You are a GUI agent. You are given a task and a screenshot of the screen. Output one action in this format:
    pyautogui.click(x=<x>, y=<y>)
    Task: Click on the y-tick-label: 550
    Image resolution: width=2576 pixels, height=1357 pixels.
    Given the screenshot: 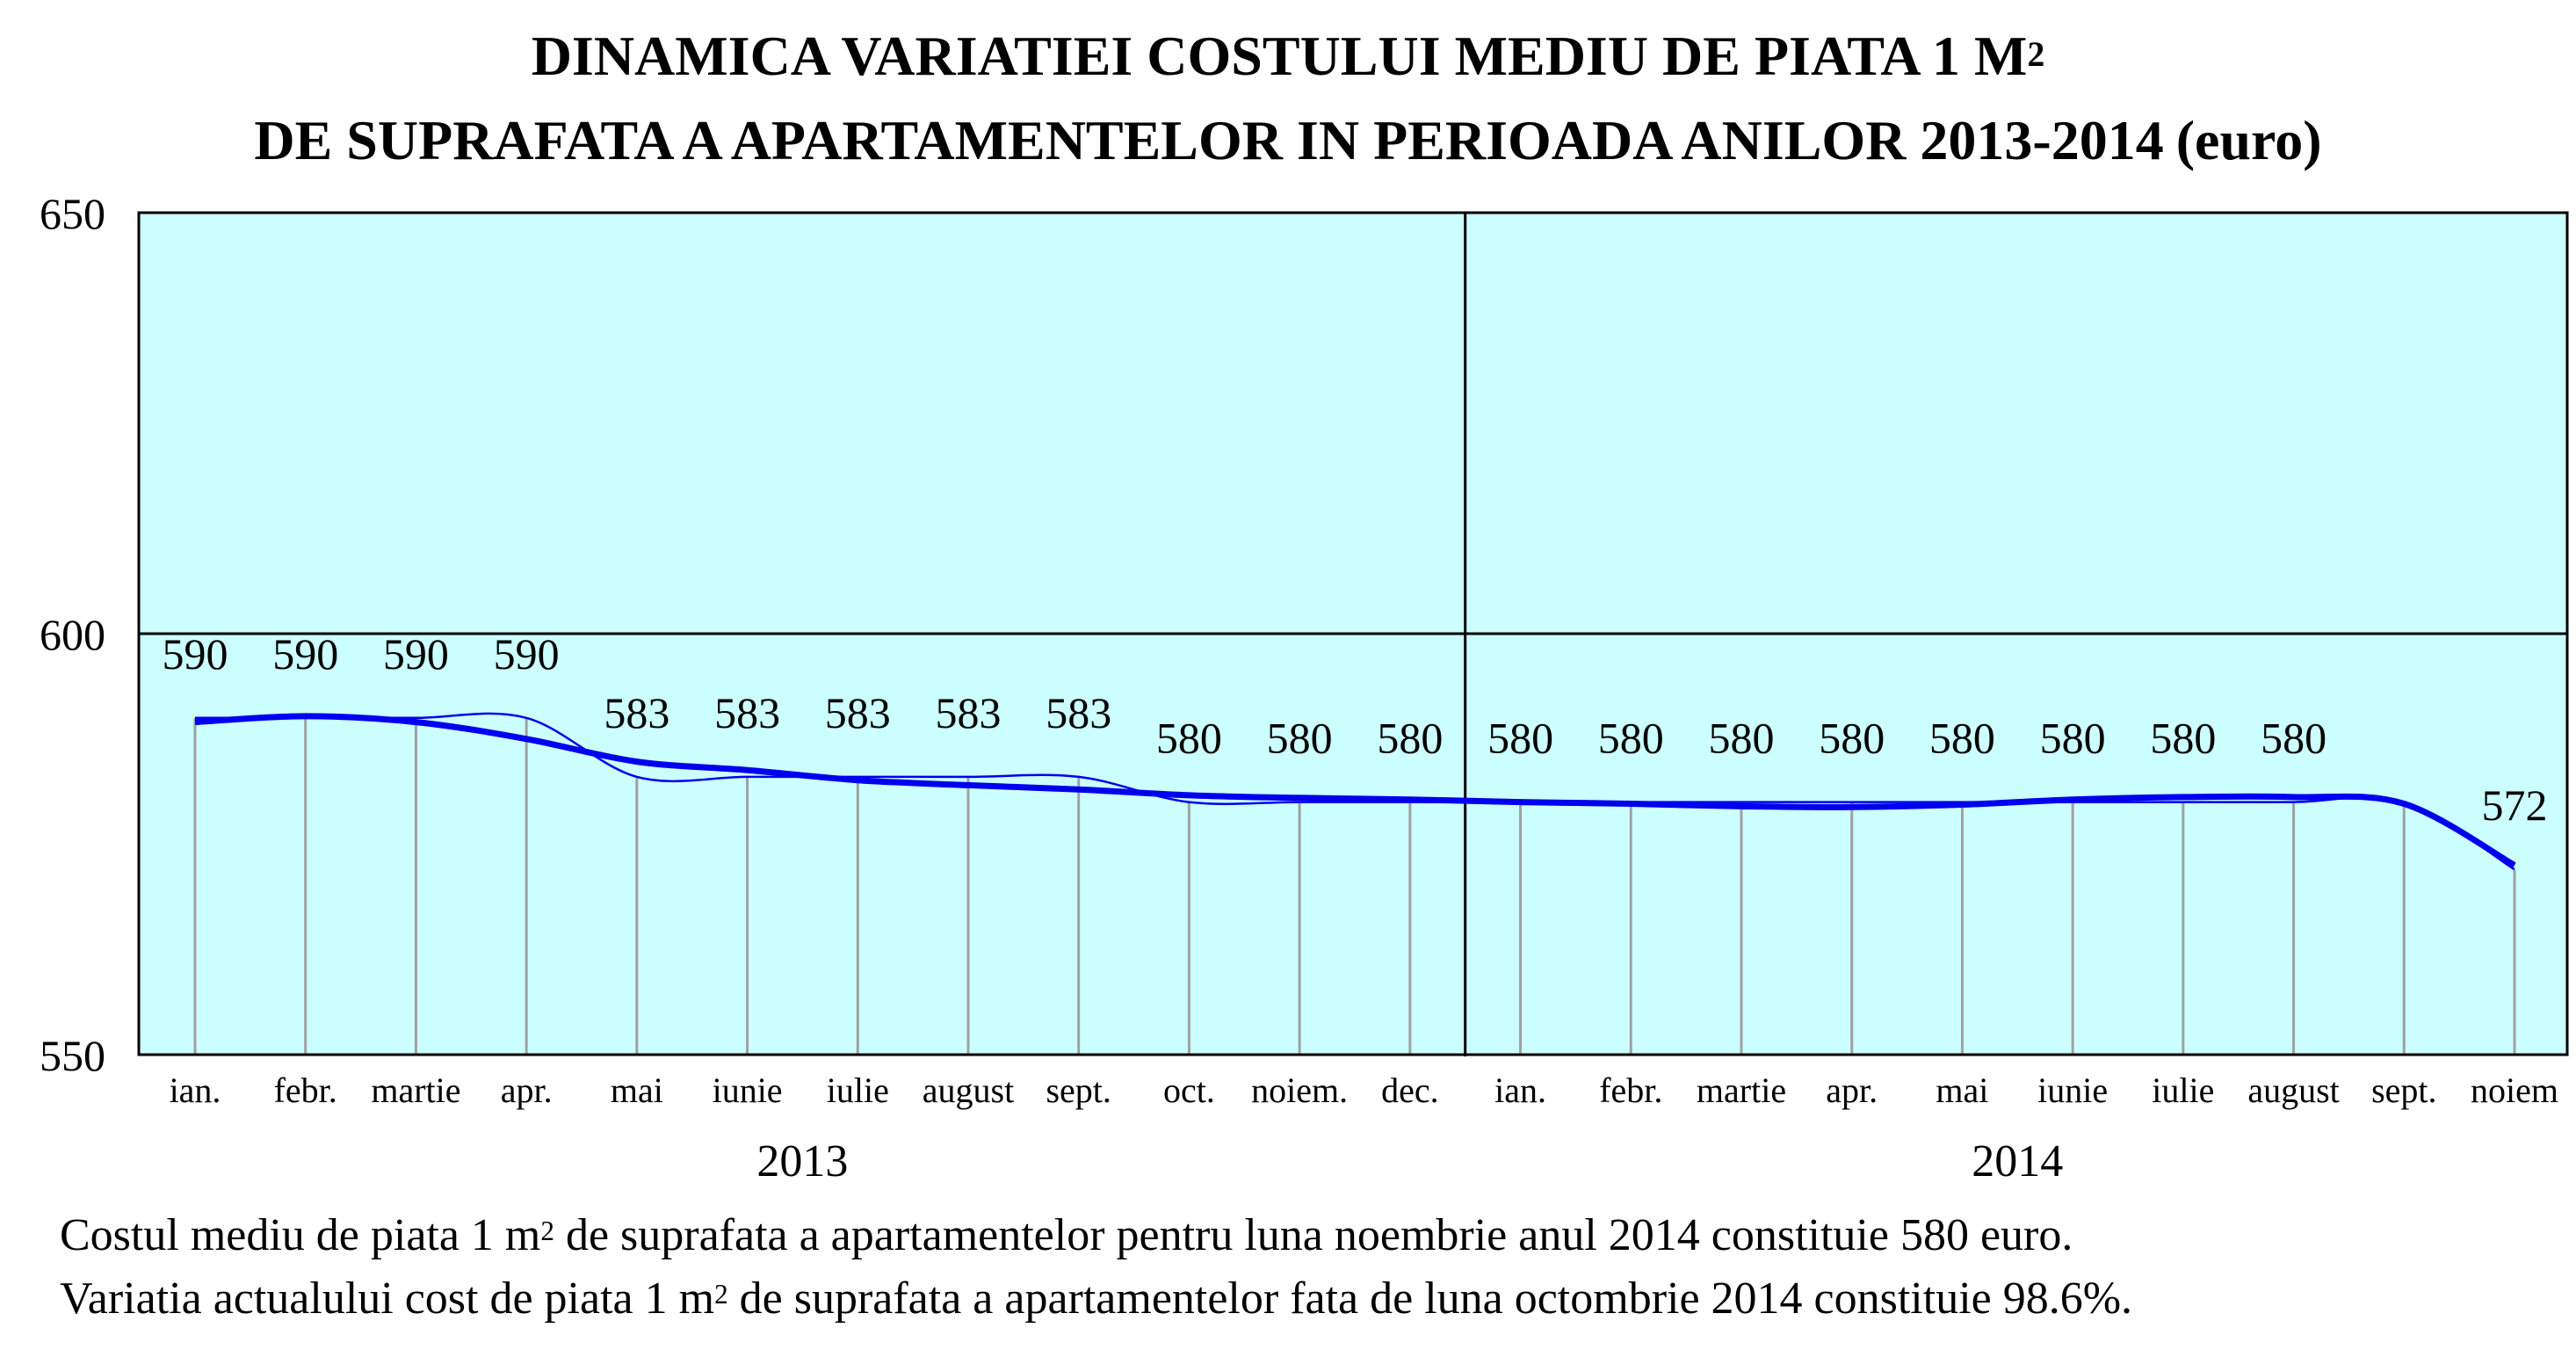 What is the action you would take?
    pyautogui.click(x=72, y=1055)
    